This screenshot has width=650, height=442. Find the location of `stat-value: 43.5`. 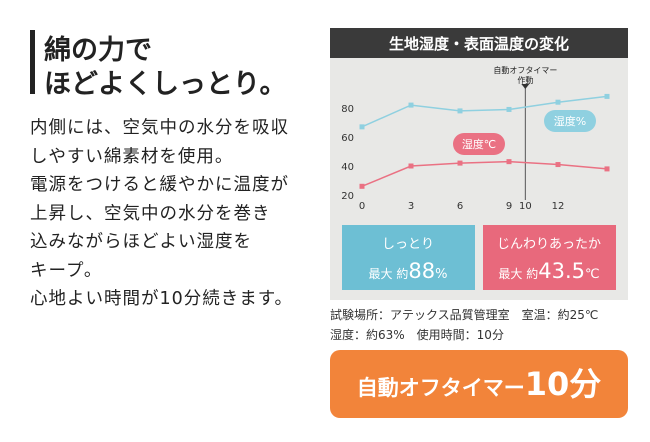

stat-value: 43.5 is located at coordinates (561, 271).